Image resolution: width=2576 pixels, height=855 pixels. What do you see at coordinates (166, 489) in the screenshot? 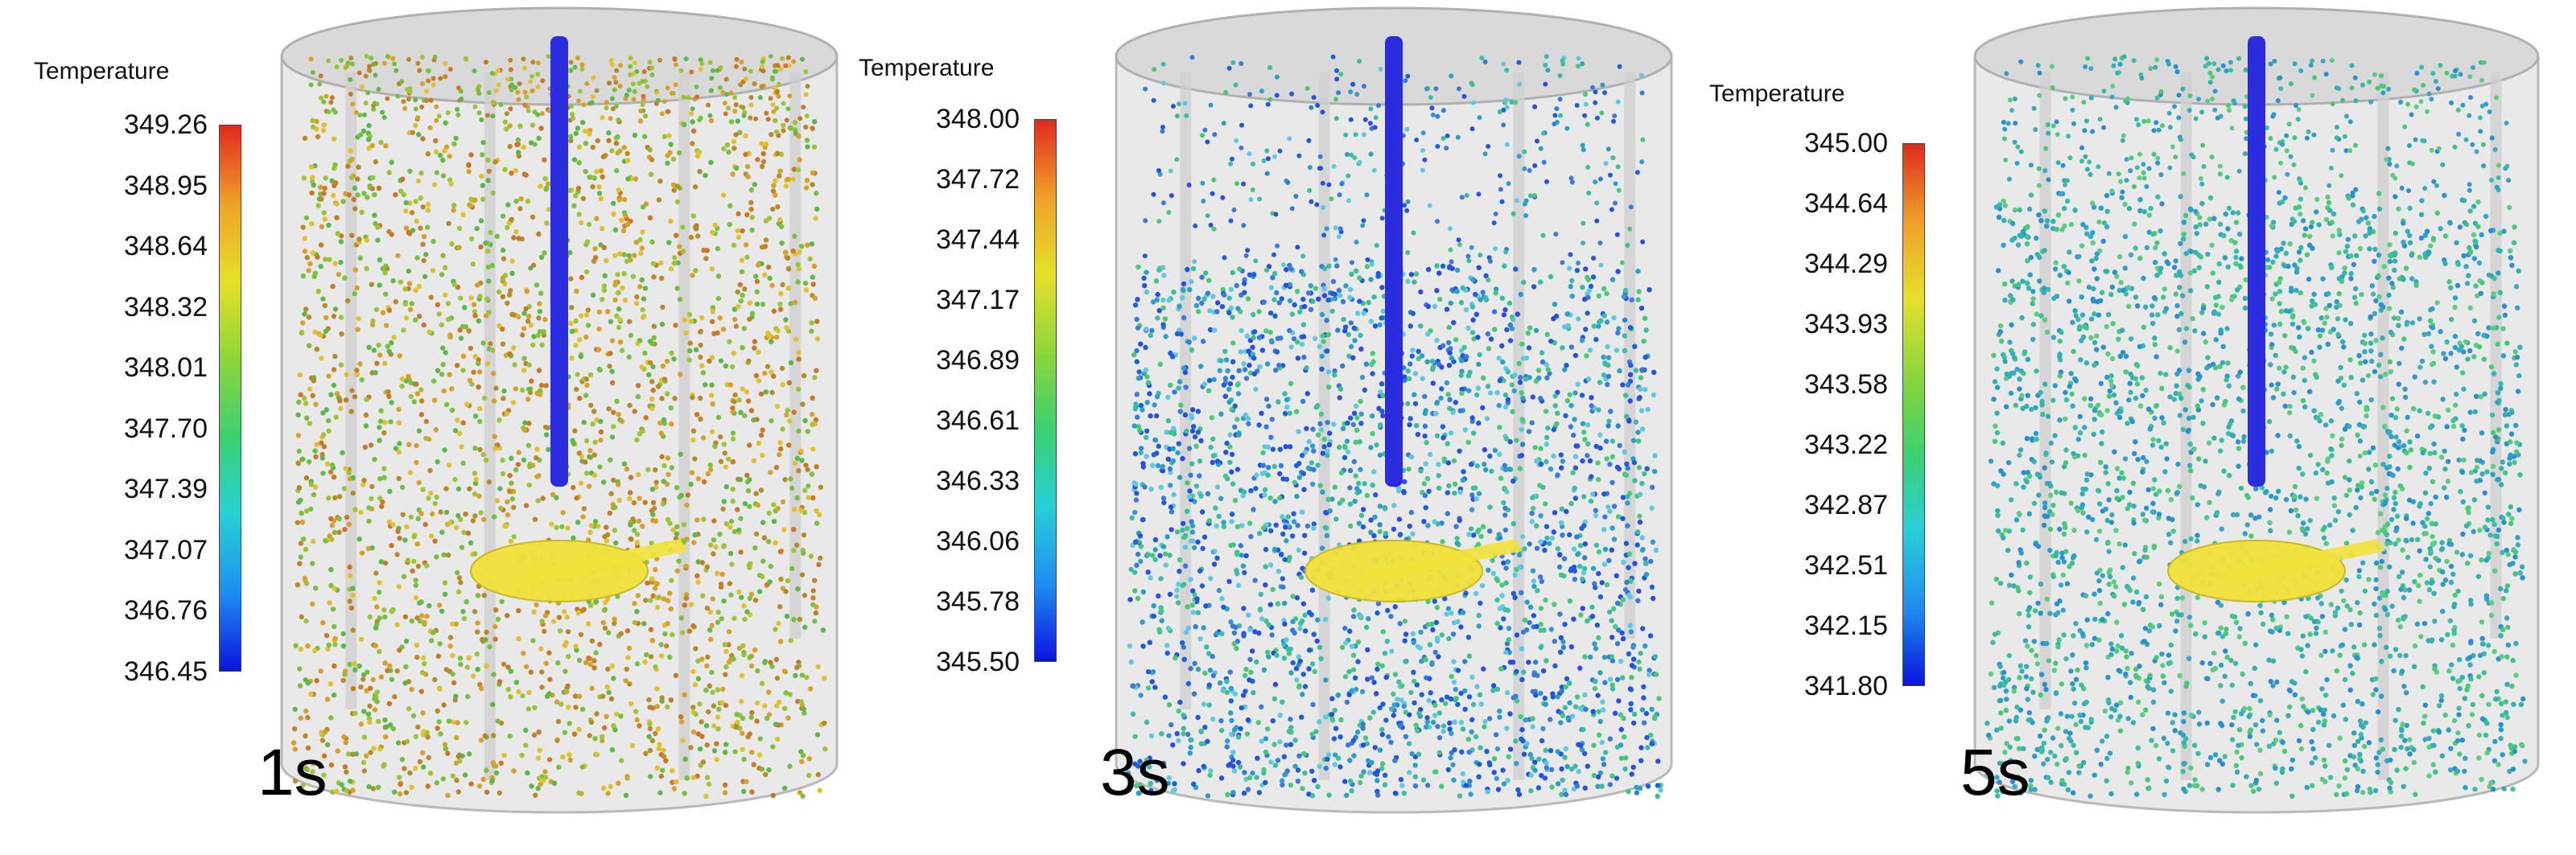
I see `colorbar-tick-label: 347.39` at bounding box center [166, 489].